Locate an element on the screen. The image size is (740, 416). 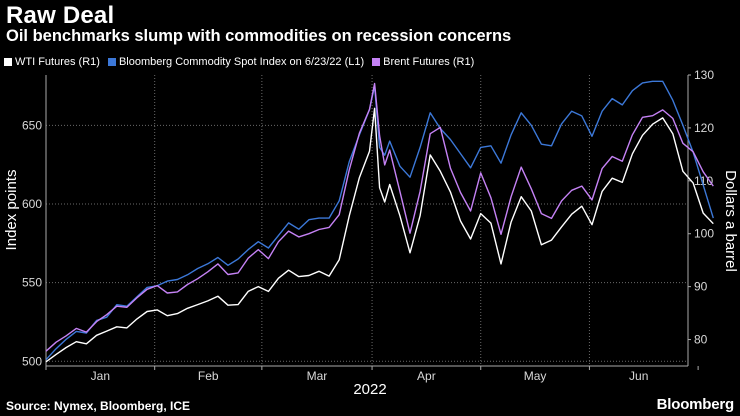
y-right-tick-label: 90 is located at coordinates (701, 287).